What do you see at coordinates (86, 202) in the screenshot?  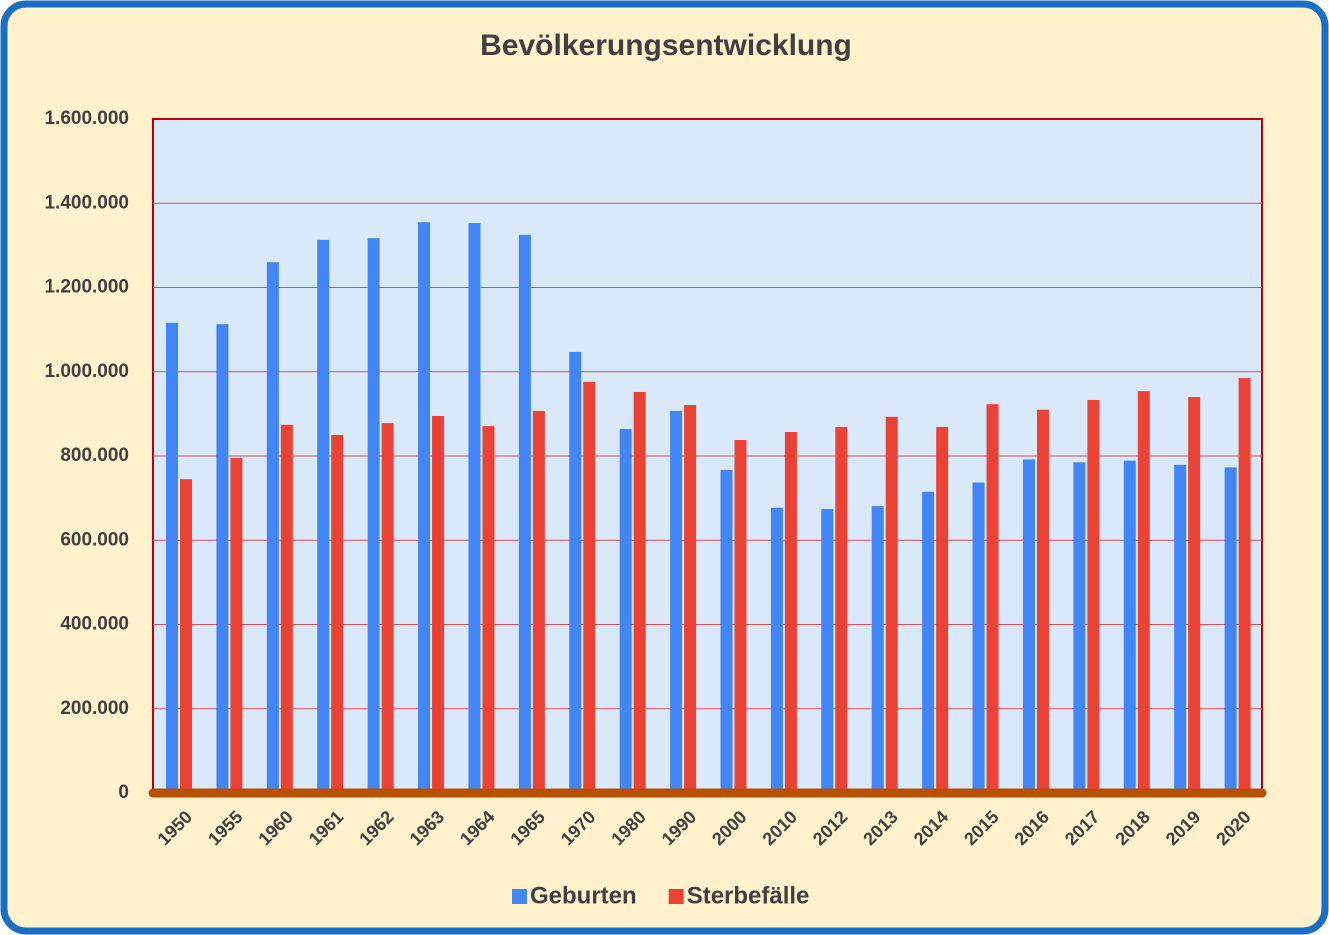 I see `y-tick-label: 1.400.000` at bounding box center [86, 202].